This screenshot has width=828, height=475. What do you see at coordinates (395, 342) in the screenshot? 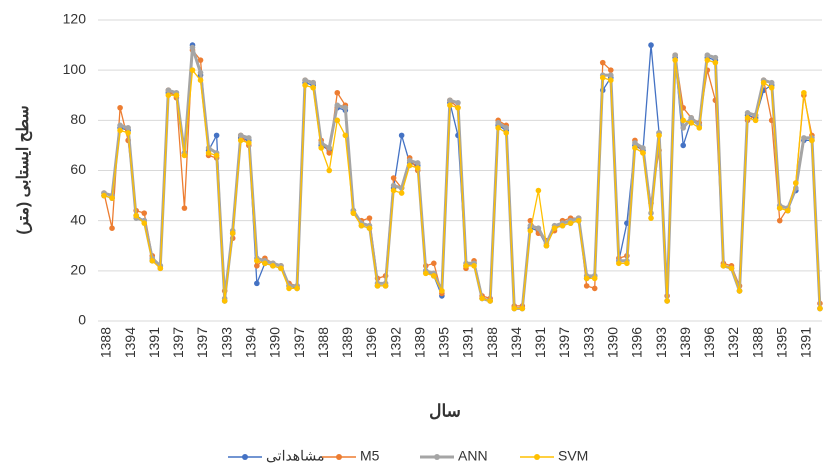
I see `x-tick-label: 1392` at bounding box center [395, 342].